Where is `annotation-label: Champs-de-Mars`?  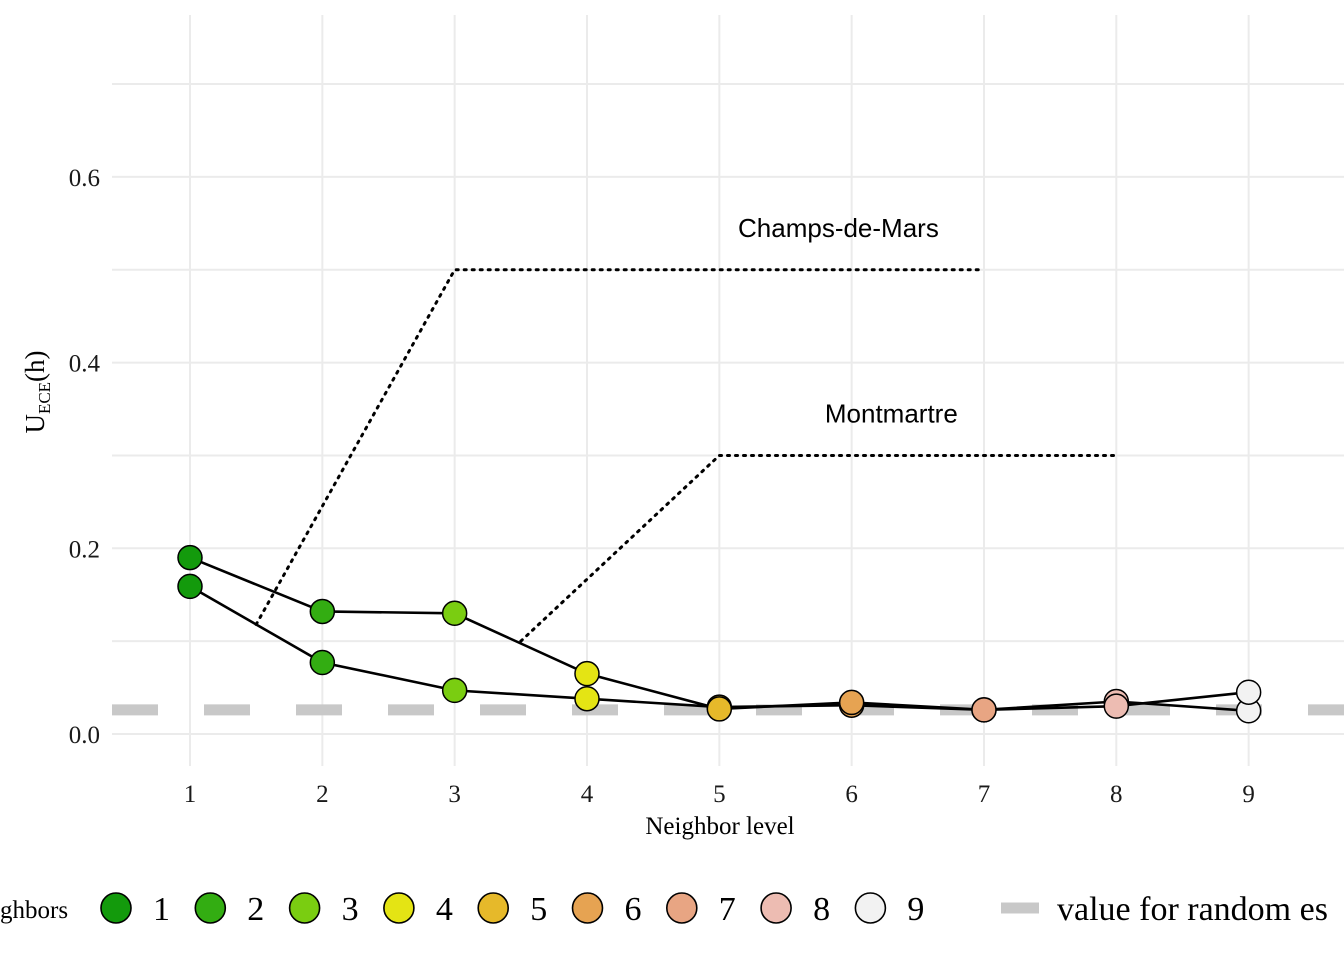 annotation-label: Champs-de-Mars is located at coordinates (838, 228).